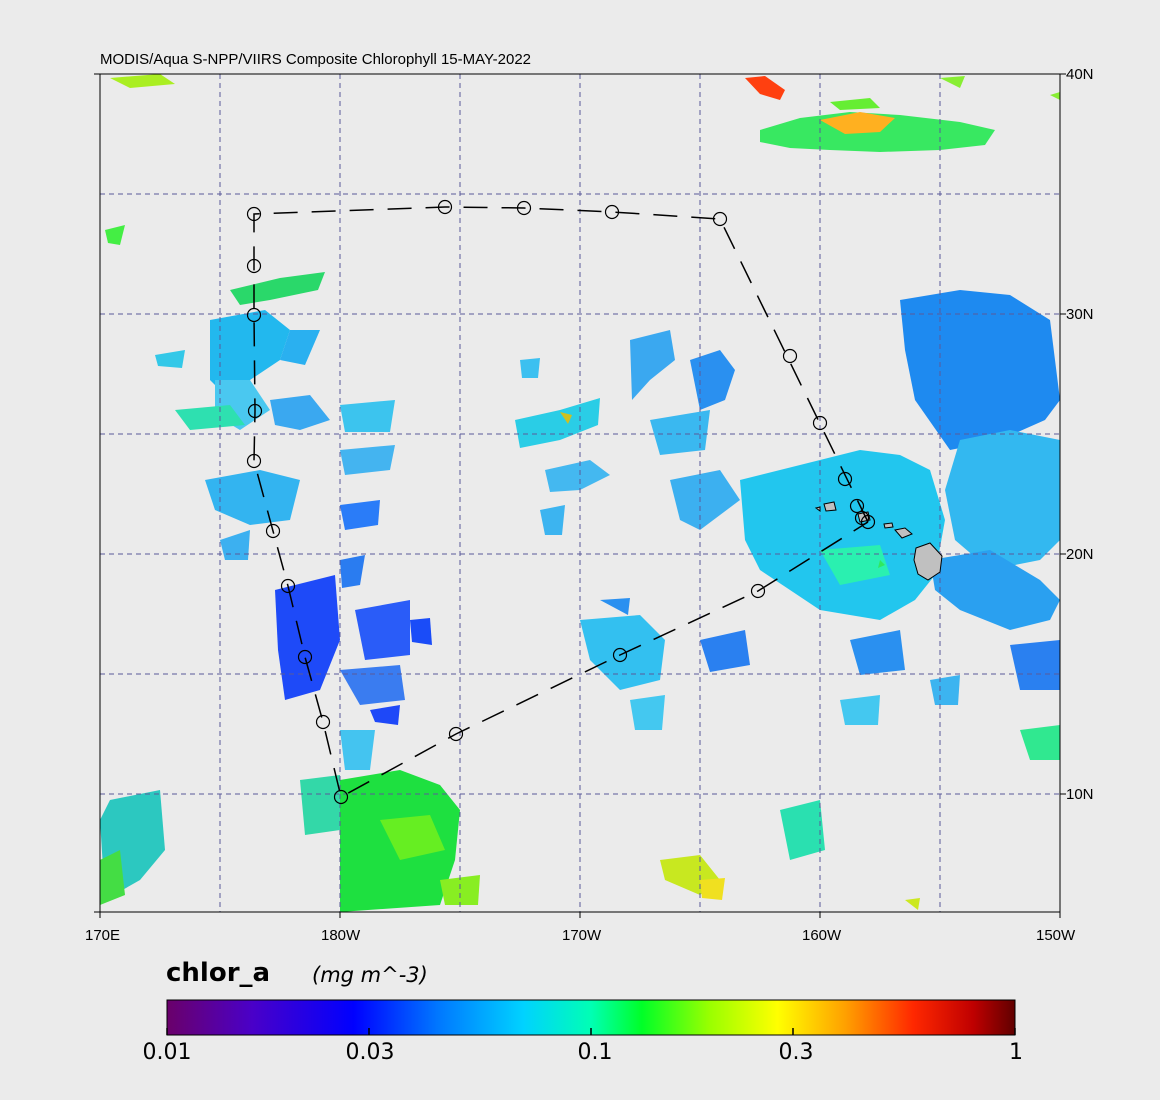 The width and height of the screenshot is (1160, 1100). What do you see at coordinates (218, 973) in the screenshot?
I see `colorbar-title: chlor_a` at bounding box center [218, 973].